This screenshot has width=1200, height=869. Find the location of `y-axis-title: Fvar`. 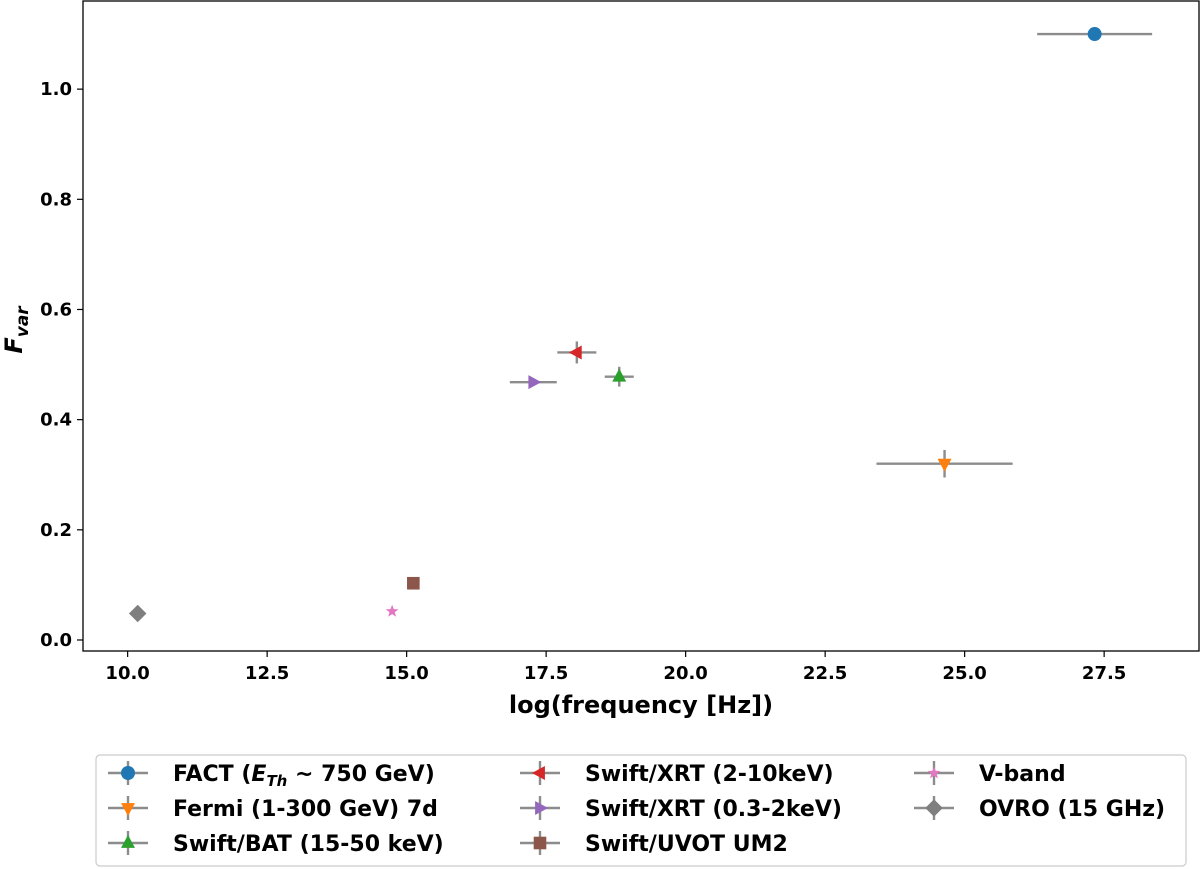

y-axis-title: Fvar is located at coordinates (16, 329).